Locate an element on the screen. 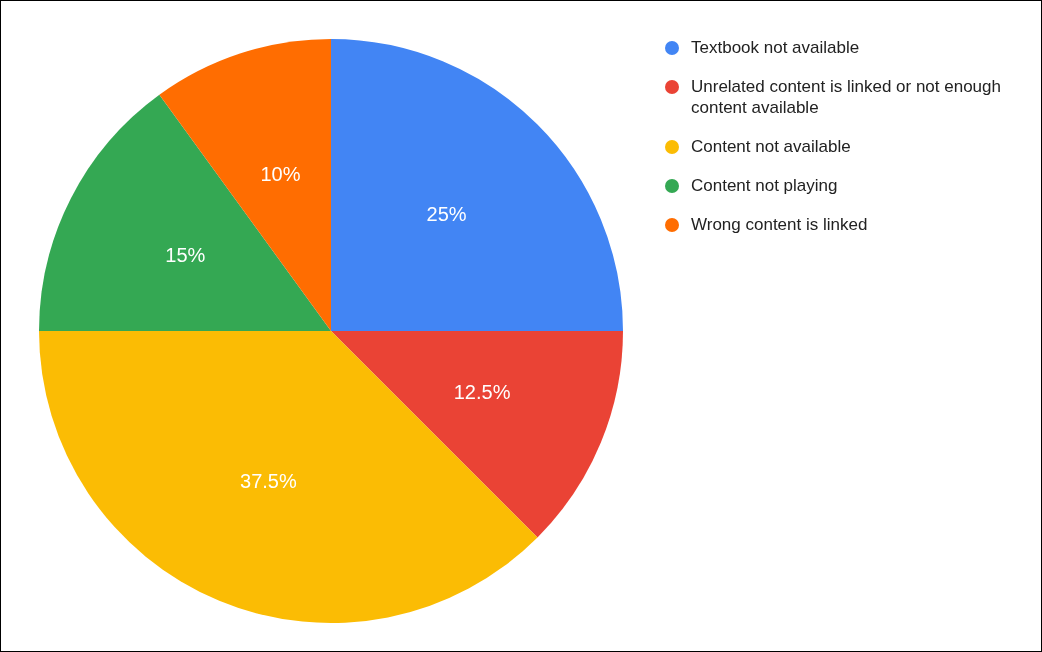  legend-label: Content not playing is located at coordinates (764, 185).